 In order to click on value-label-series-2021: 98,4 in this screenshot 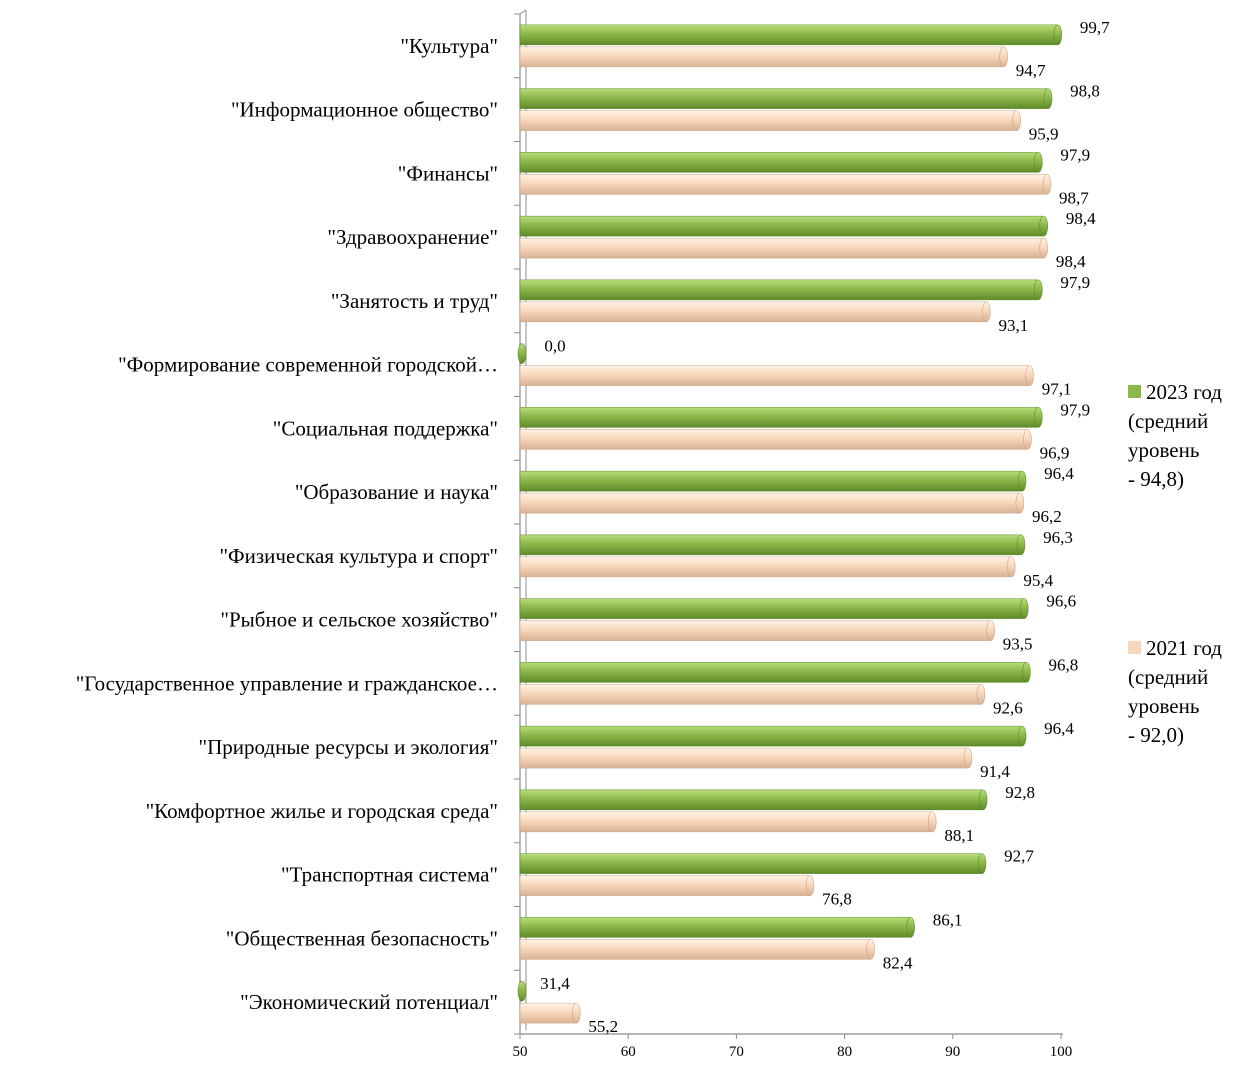, I will do `click(1071, 261)`.